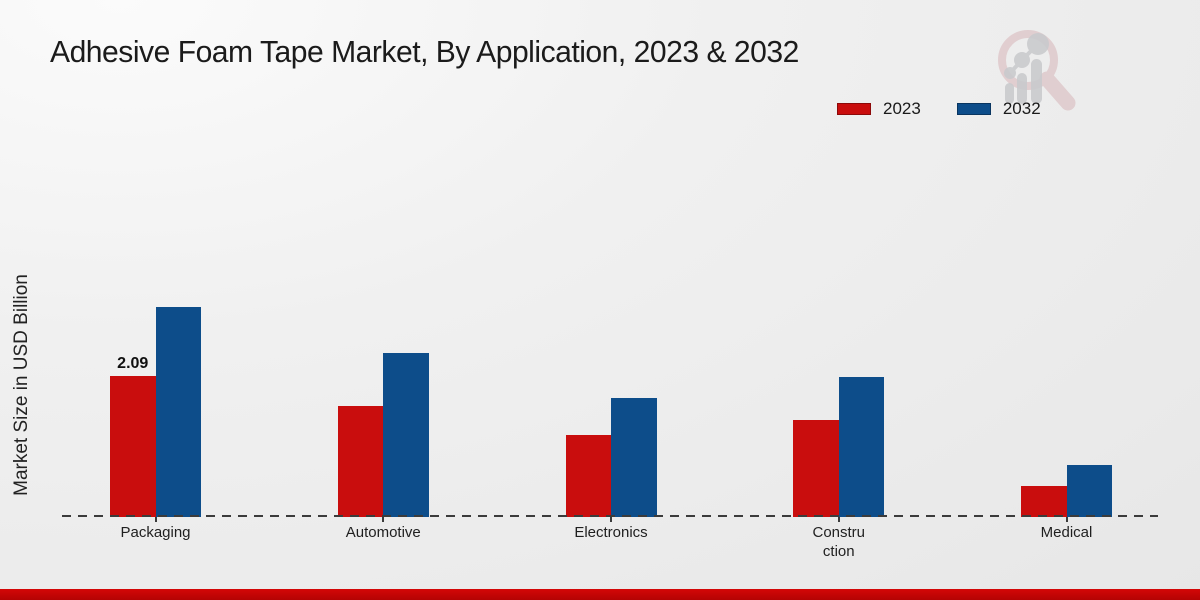 This screenshot has width=1200, height=600. Describe the element at coordinates (1021, 108) in the screenshot. I see `legend-label-2032: 2032` at that location.